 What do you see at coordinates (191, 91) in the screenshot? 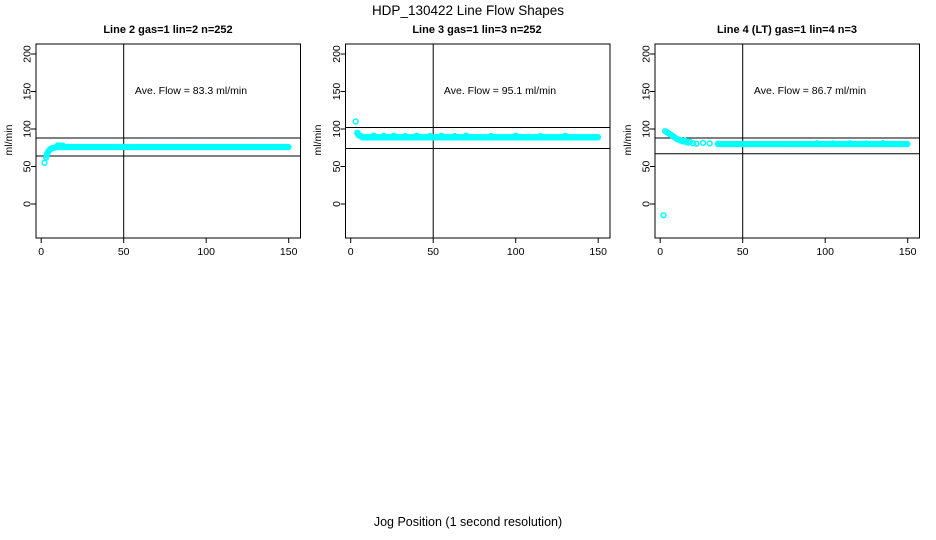
I see `panel-1-ave-flow-annotation: Ave. Flow = 83.3 ml/min` at bounding box center [191, 91].